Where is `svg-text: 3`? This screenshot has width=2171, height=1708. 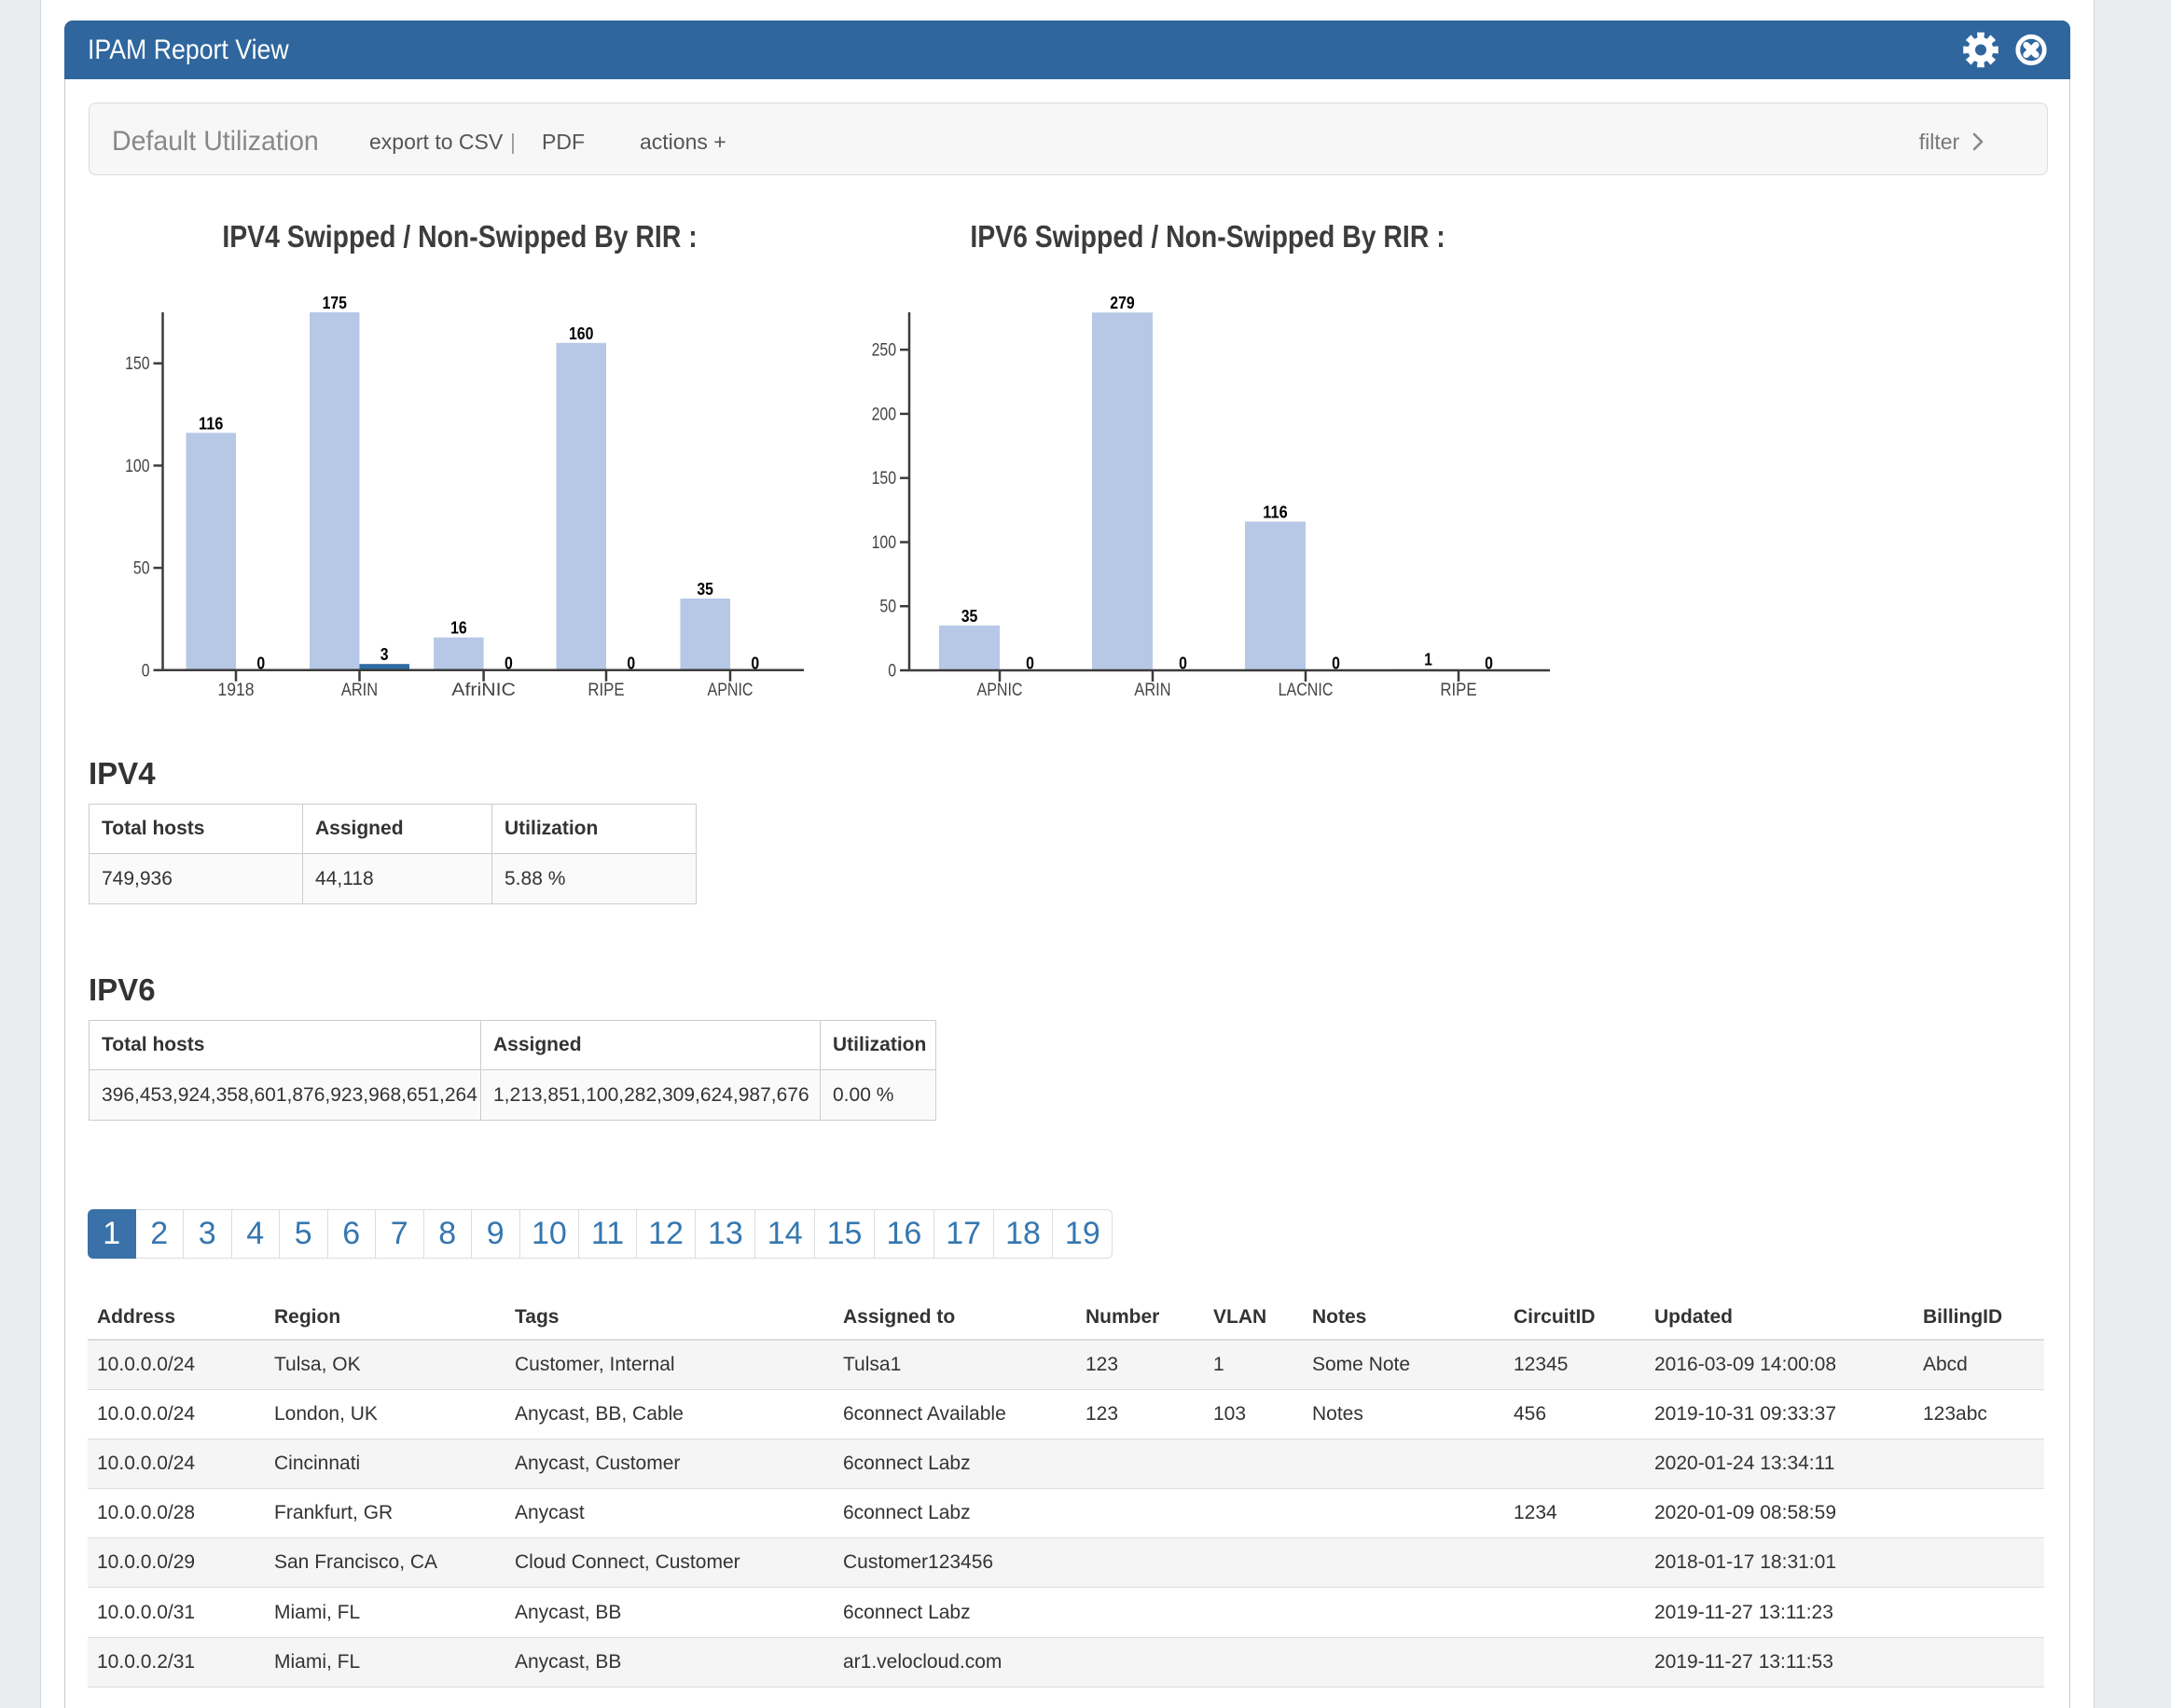 svg-text: 3 is located at coordinates (385, 654).